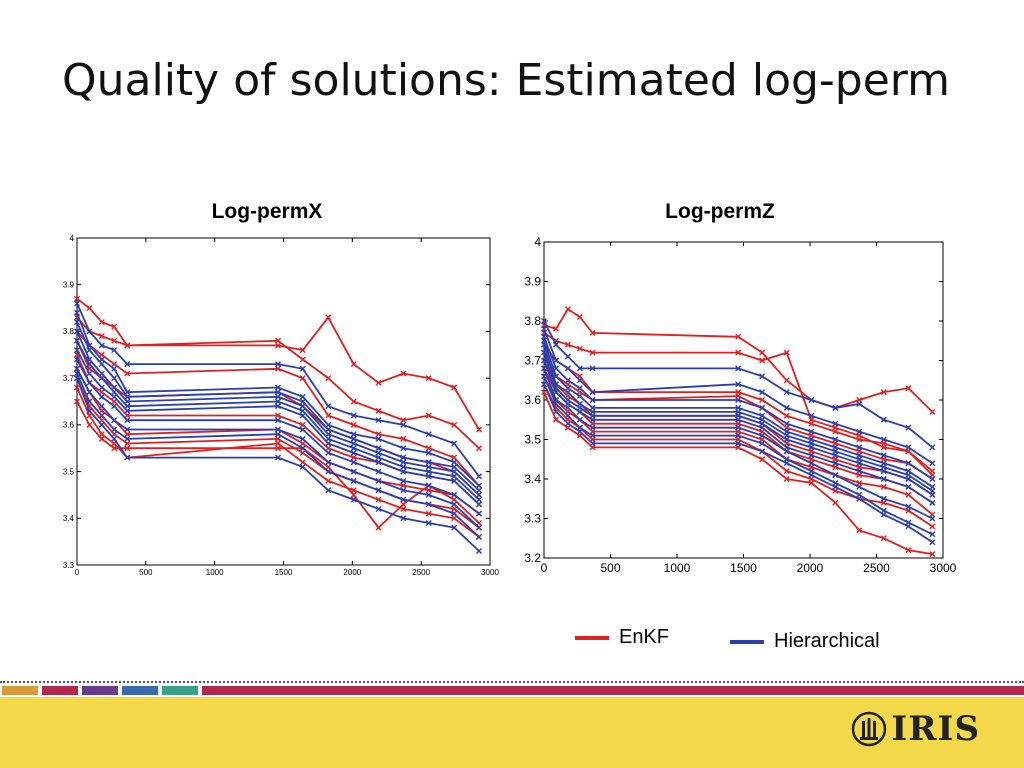  I want to click on legend-label-hierarchical: Hierarchical, so click(827, 641).